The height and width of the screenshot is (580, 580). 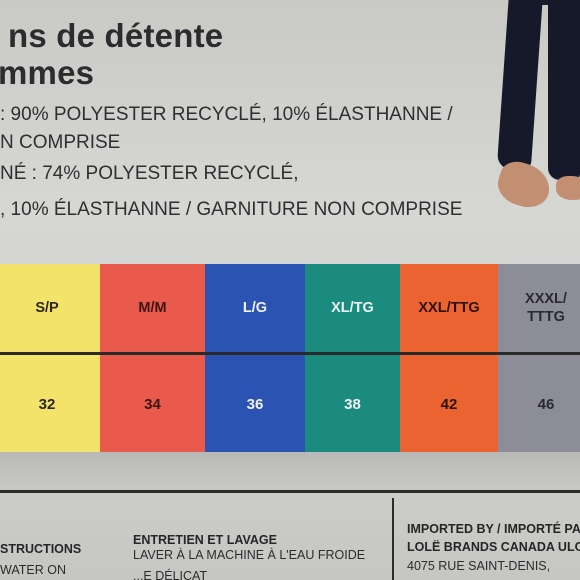 I want to click on instructions-line-1: WATER ON, so click(x=33, y=570).